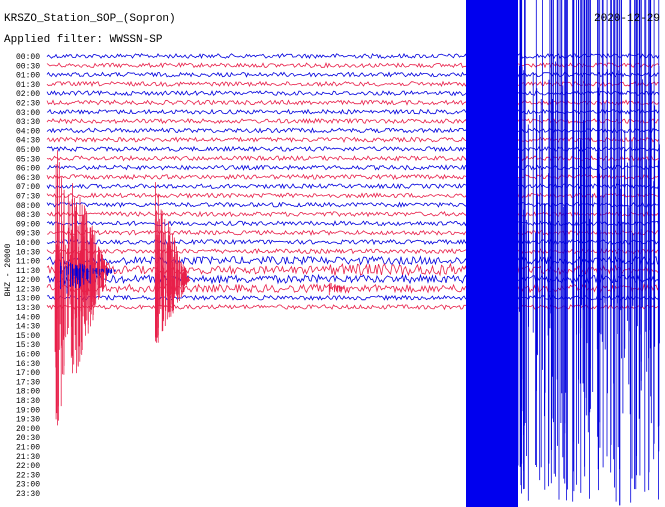 The height and width of the screenshot is (507, 665). I want to click on row-label: 13:30, so click(28, 308).